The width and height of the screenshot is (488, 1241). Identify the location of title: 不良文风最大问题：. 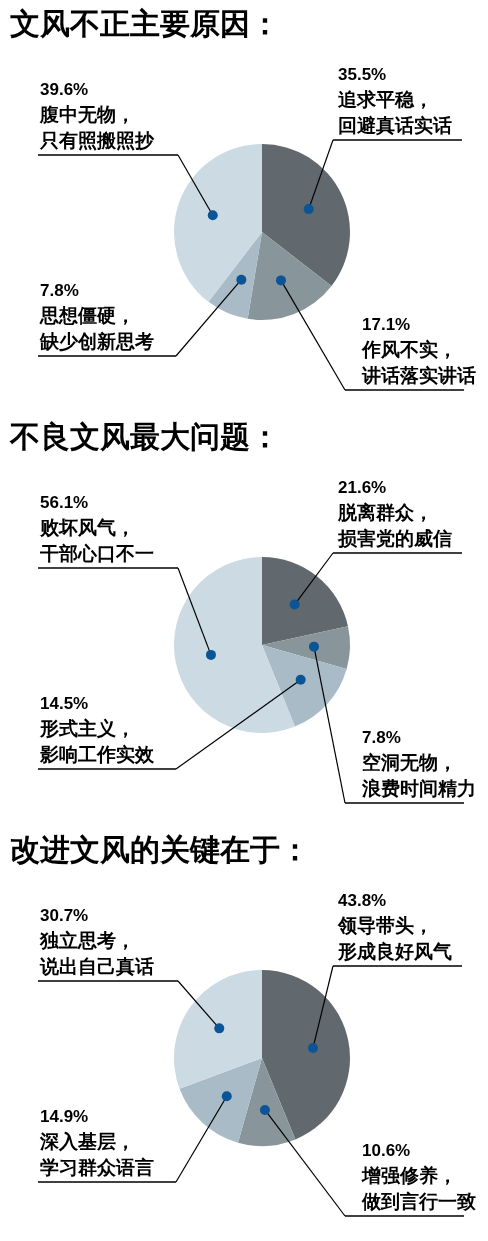
(145, 436).